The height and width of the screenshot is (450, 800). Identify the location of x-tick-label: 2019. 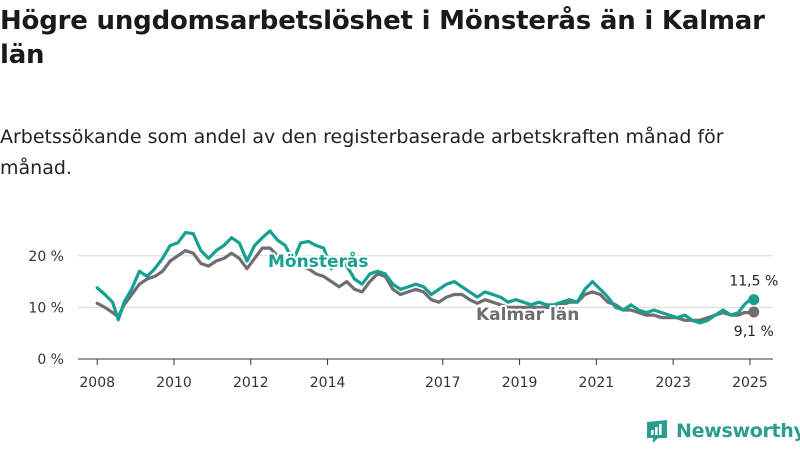
(520, 383).